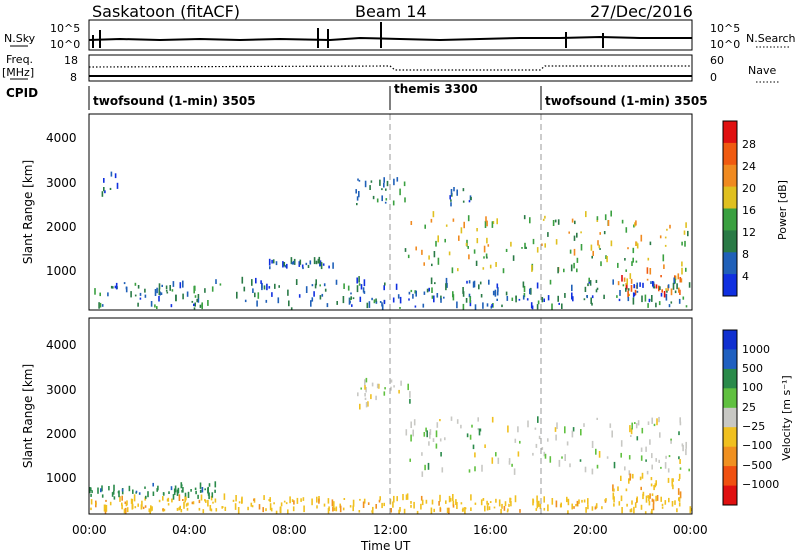 The image size is (800, 554). Describe the element at coordinates (20, 38) in the screenshot. I see `nsky-label: N.Sky` at that location.